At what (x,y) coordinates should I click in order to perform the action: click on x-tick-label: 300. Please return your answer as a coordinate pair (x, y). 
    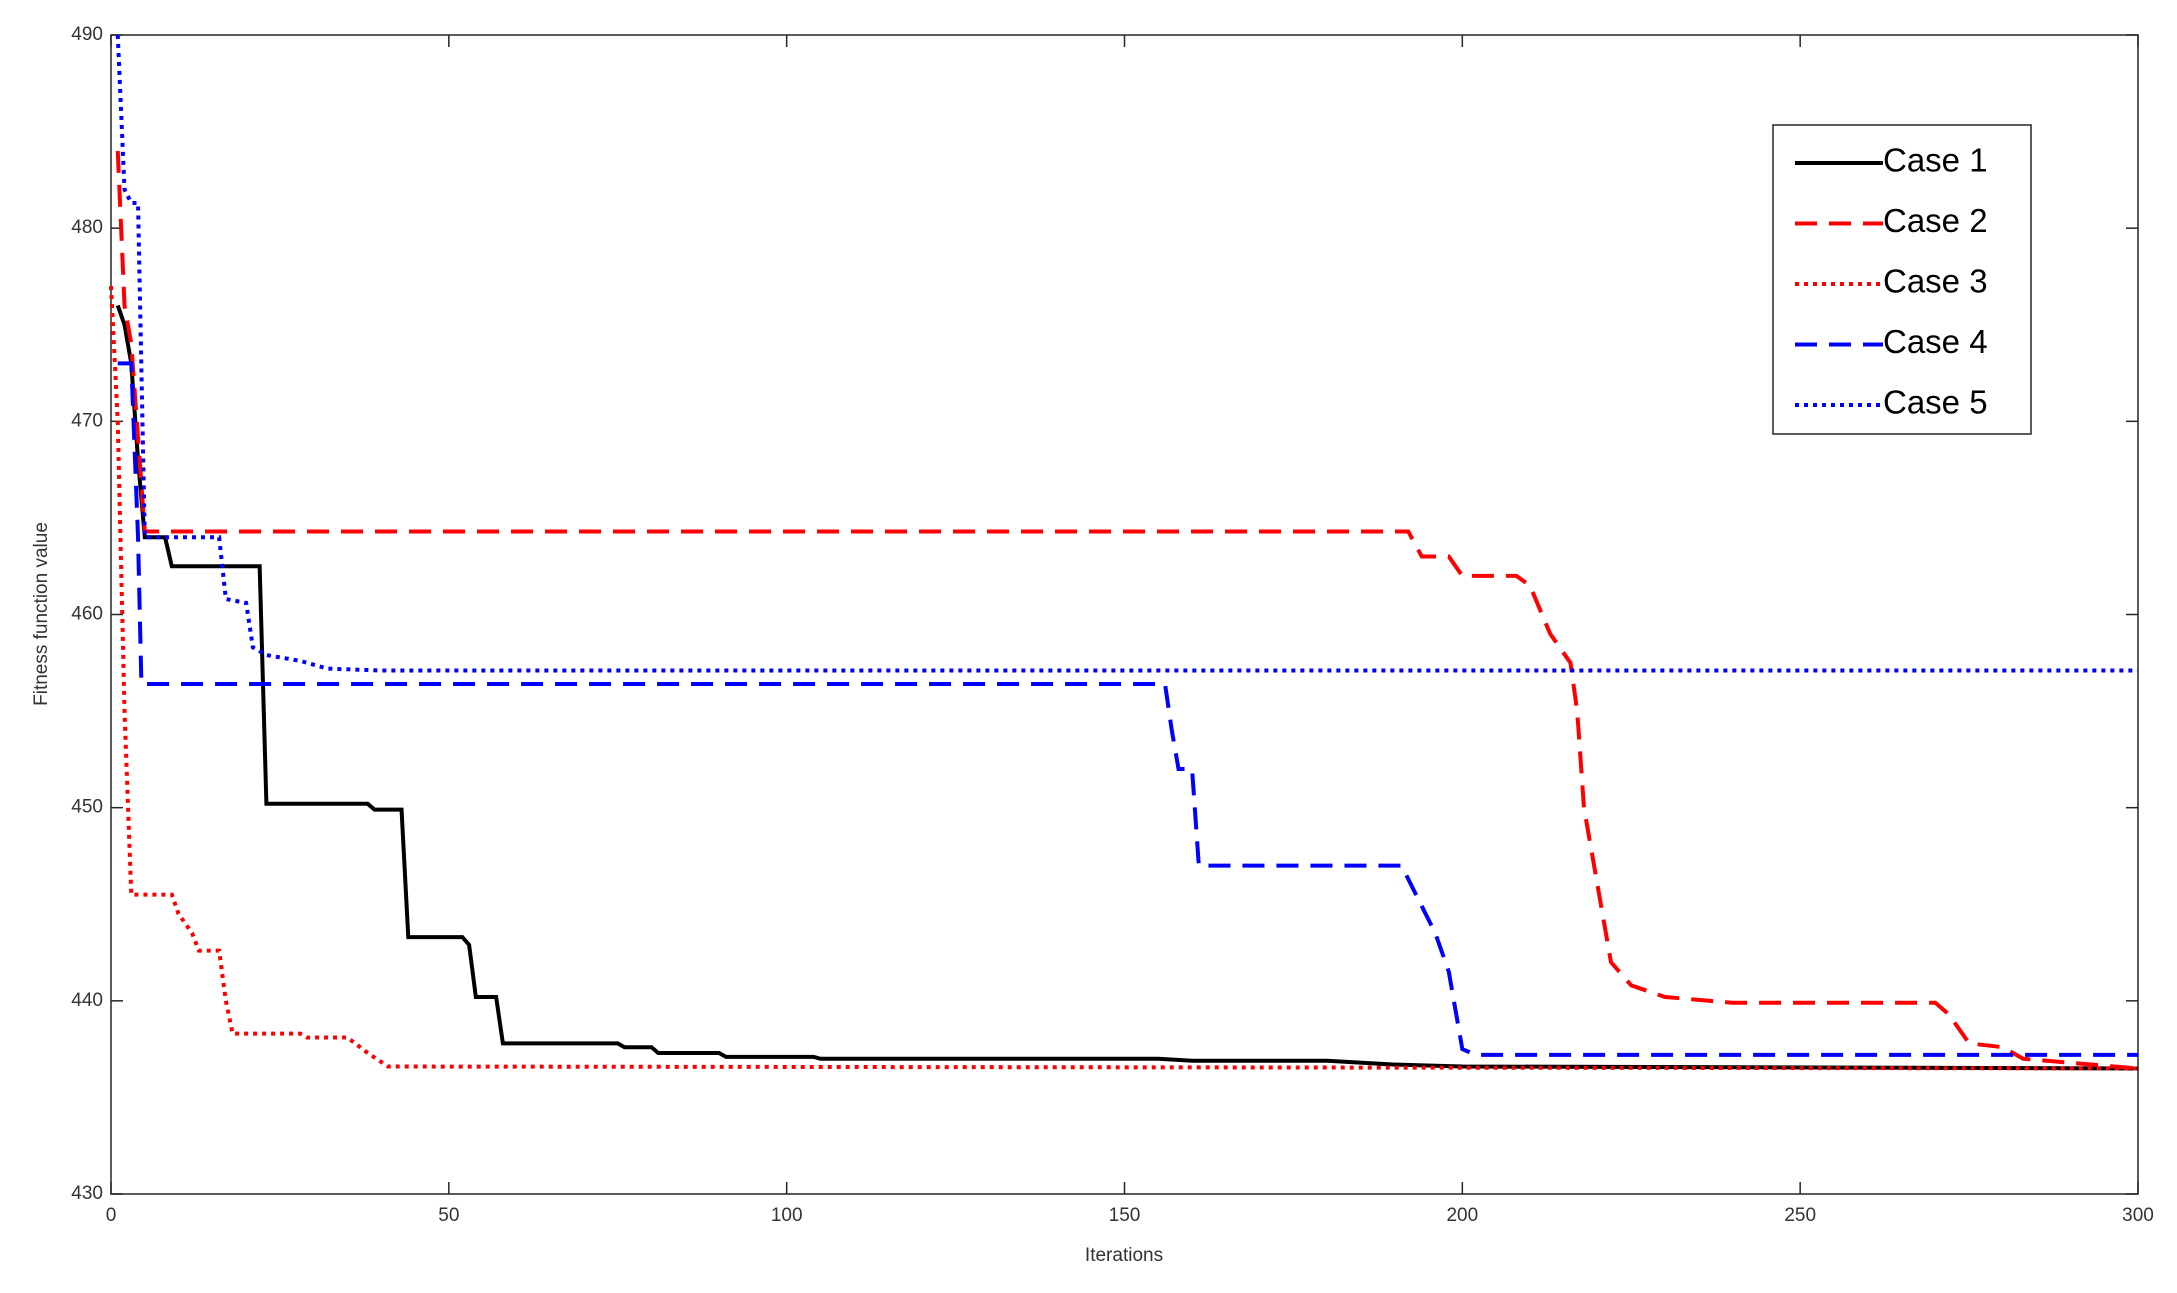
    Looking at the image, I should click on (2138, 1215).